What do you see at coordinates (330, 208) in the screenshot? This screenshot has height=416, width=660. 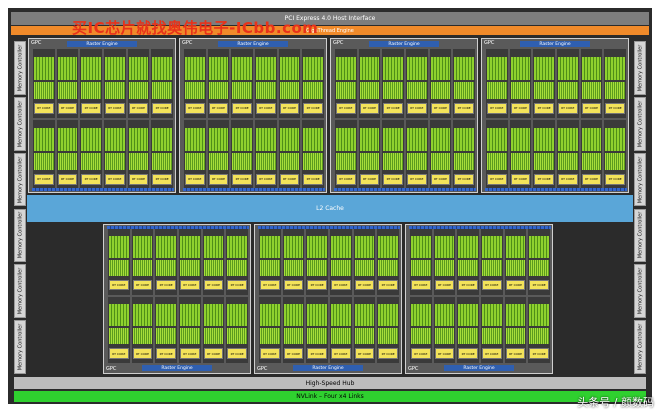 I see `l2-cache: L2 Cache` at bounding box center [330, 208].